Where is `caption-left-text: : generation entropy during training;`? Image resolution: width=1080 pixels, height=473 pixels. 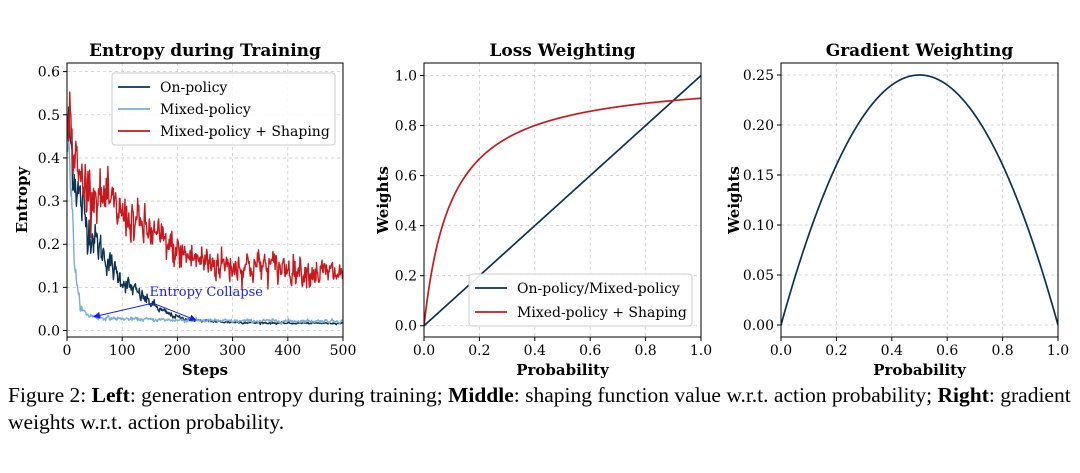 caption-left-text: : generation entropy during training; is located at coordinates (289, 395).